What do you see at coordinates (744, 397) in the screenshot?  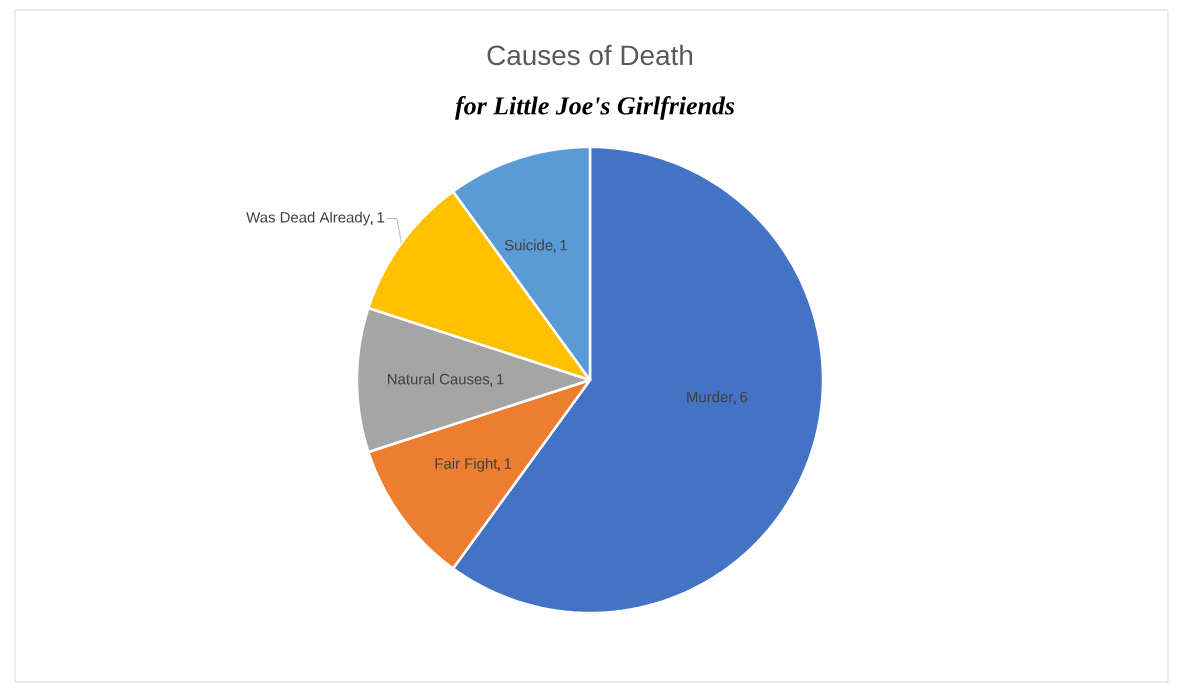 I see `data-label: 6` at bounding box center [744, 397].